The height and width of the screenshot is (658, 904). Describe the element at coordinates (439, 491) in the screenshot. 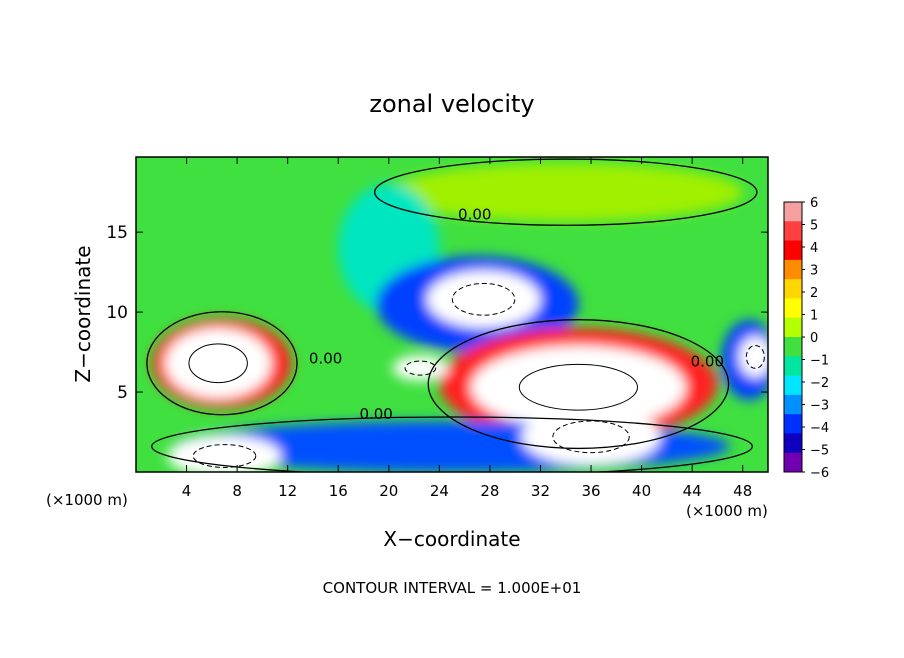

I see `x-tick-label-24: 24` at that location.